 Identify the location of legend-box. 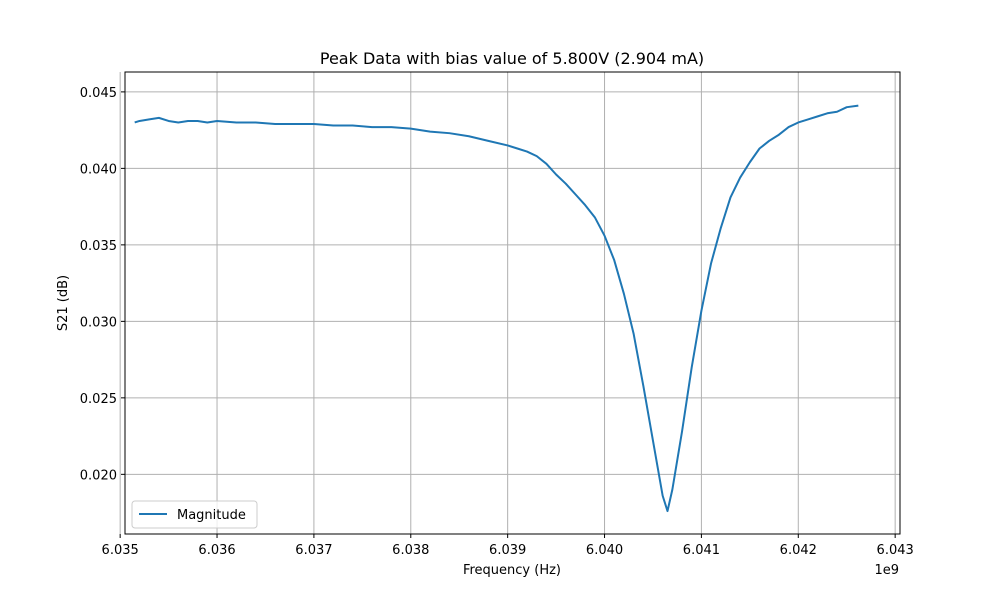
(194, 514).